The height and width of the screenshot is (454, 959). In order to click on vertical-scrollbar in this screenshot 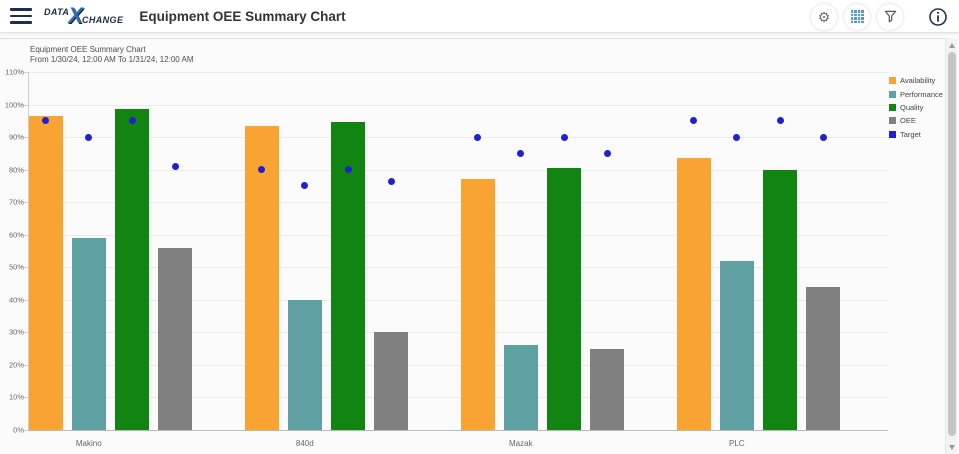, I will do `click(951, 246)`.